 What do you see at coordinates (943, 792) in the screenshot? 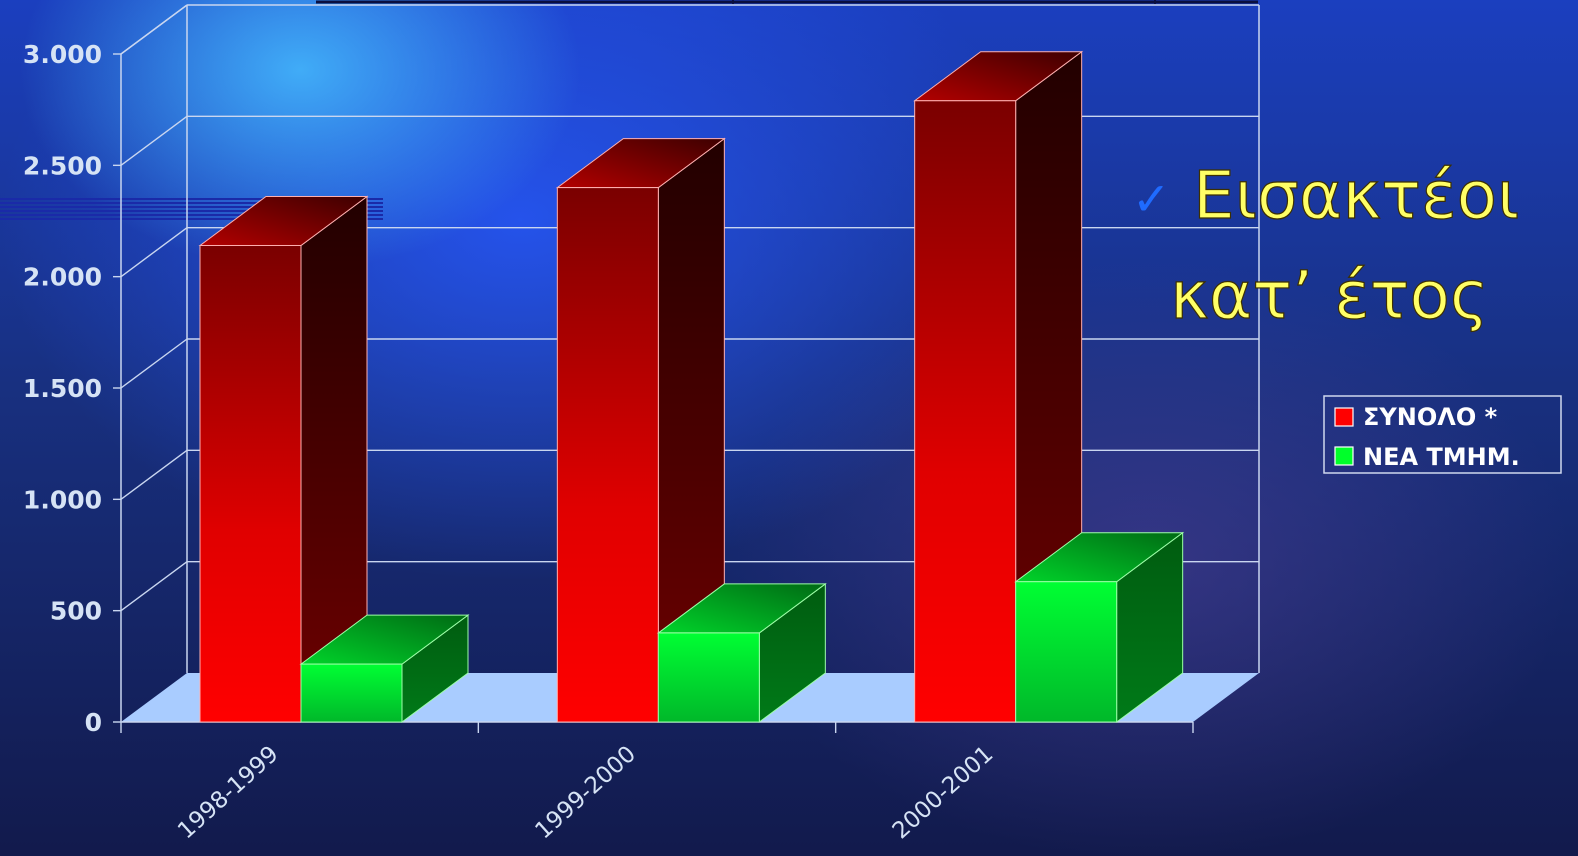
I see `x-category-label: 2000-2001` at bounding box center [943, 792].